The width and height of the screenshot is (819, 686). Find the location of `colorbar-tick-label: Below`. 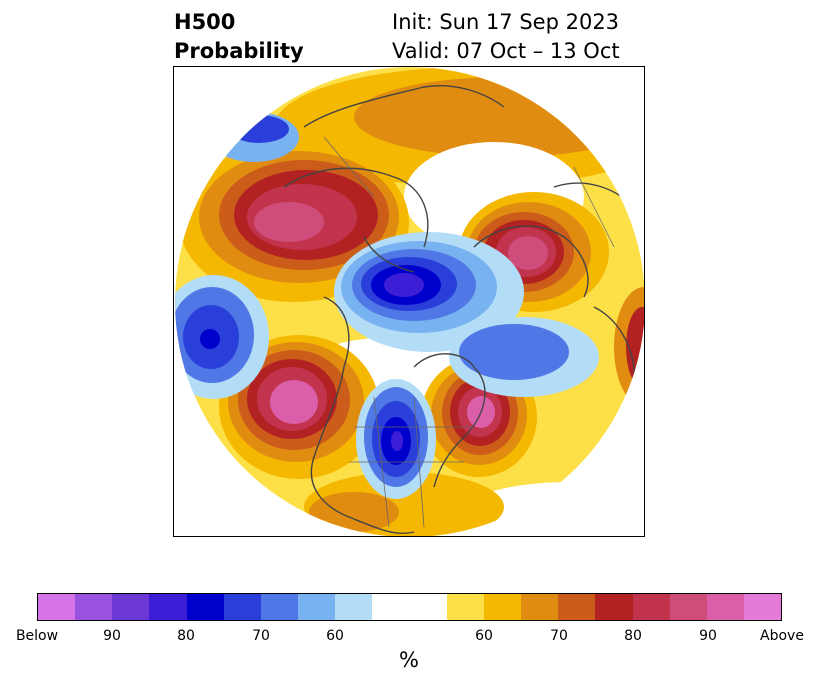

colorbar-tick-label: Below is located at coordinates (37, 636).